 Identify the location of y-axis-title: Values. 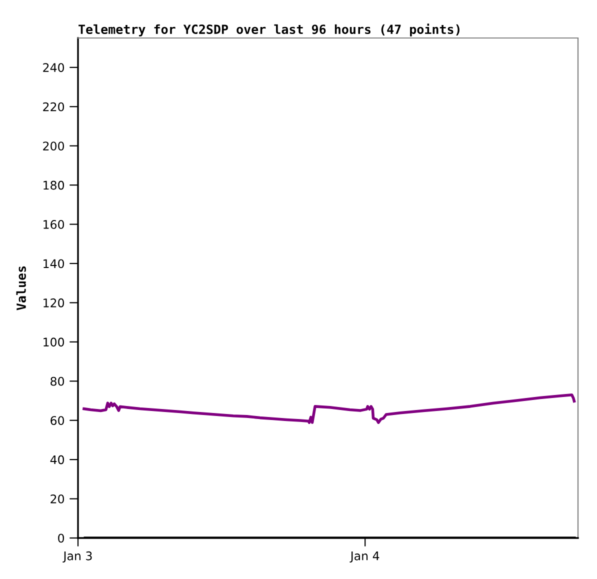
(21, 288).